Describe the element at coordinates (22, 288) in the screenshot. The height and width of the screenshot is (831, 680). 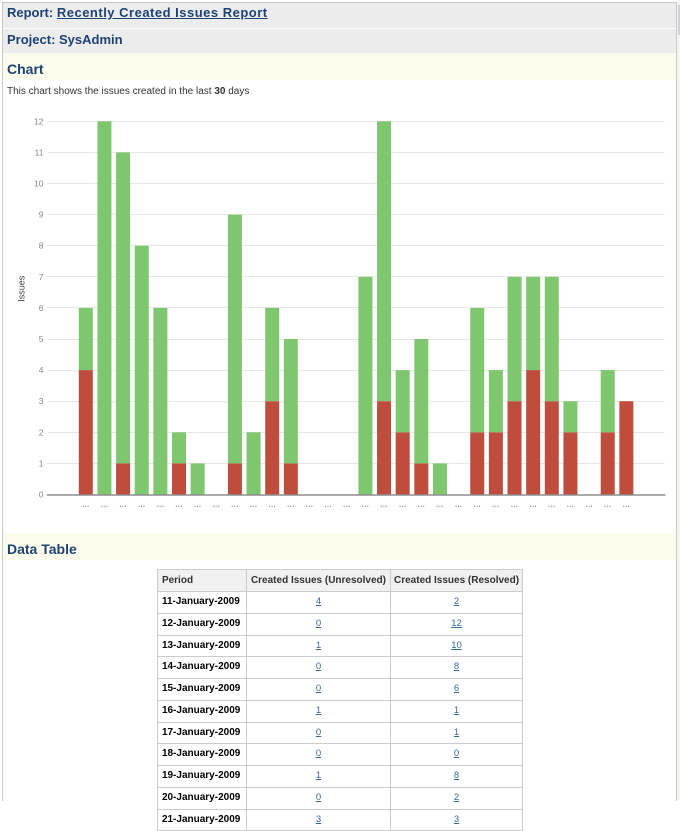
I see `svg-text: Issues` at that location.